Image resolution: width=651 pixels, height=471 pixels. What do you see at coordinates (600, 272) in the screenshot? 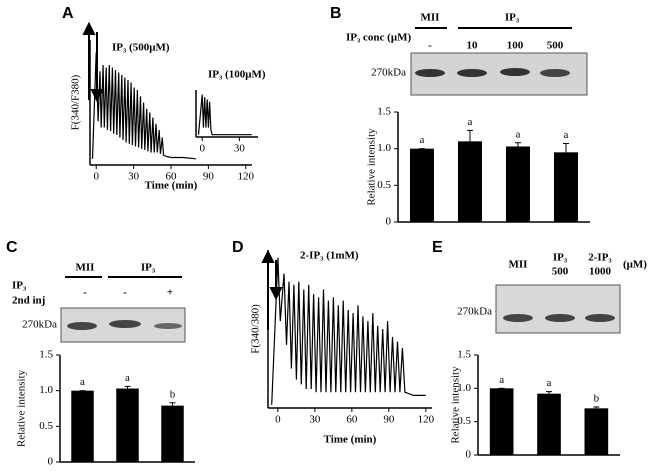
I see `lane-label: 1000` at bounding box center [600, 272].